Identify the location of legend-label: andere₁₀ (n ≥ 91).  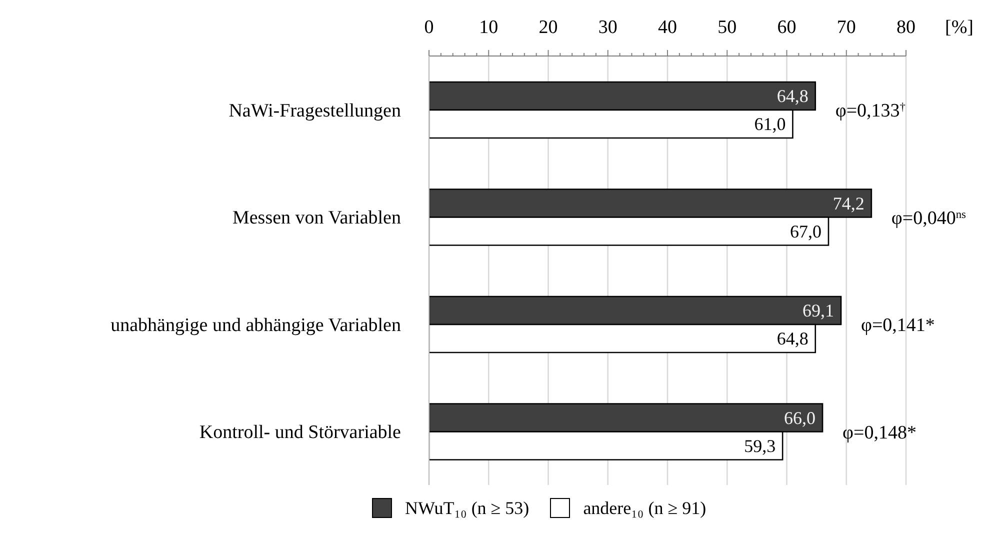
(644, 508).